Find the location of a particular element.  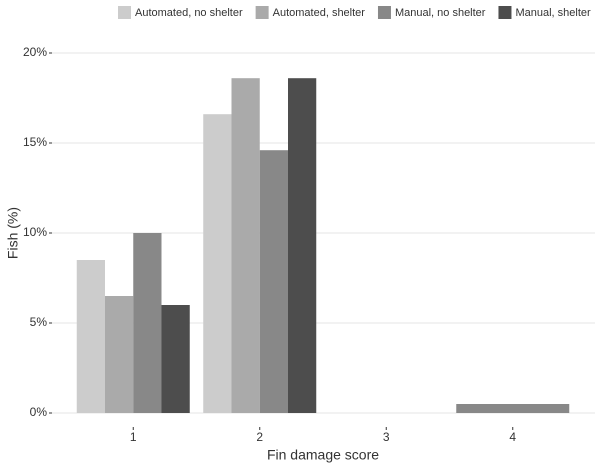

x-axis-label: Fin damage score is located at coordinates (323, 455).